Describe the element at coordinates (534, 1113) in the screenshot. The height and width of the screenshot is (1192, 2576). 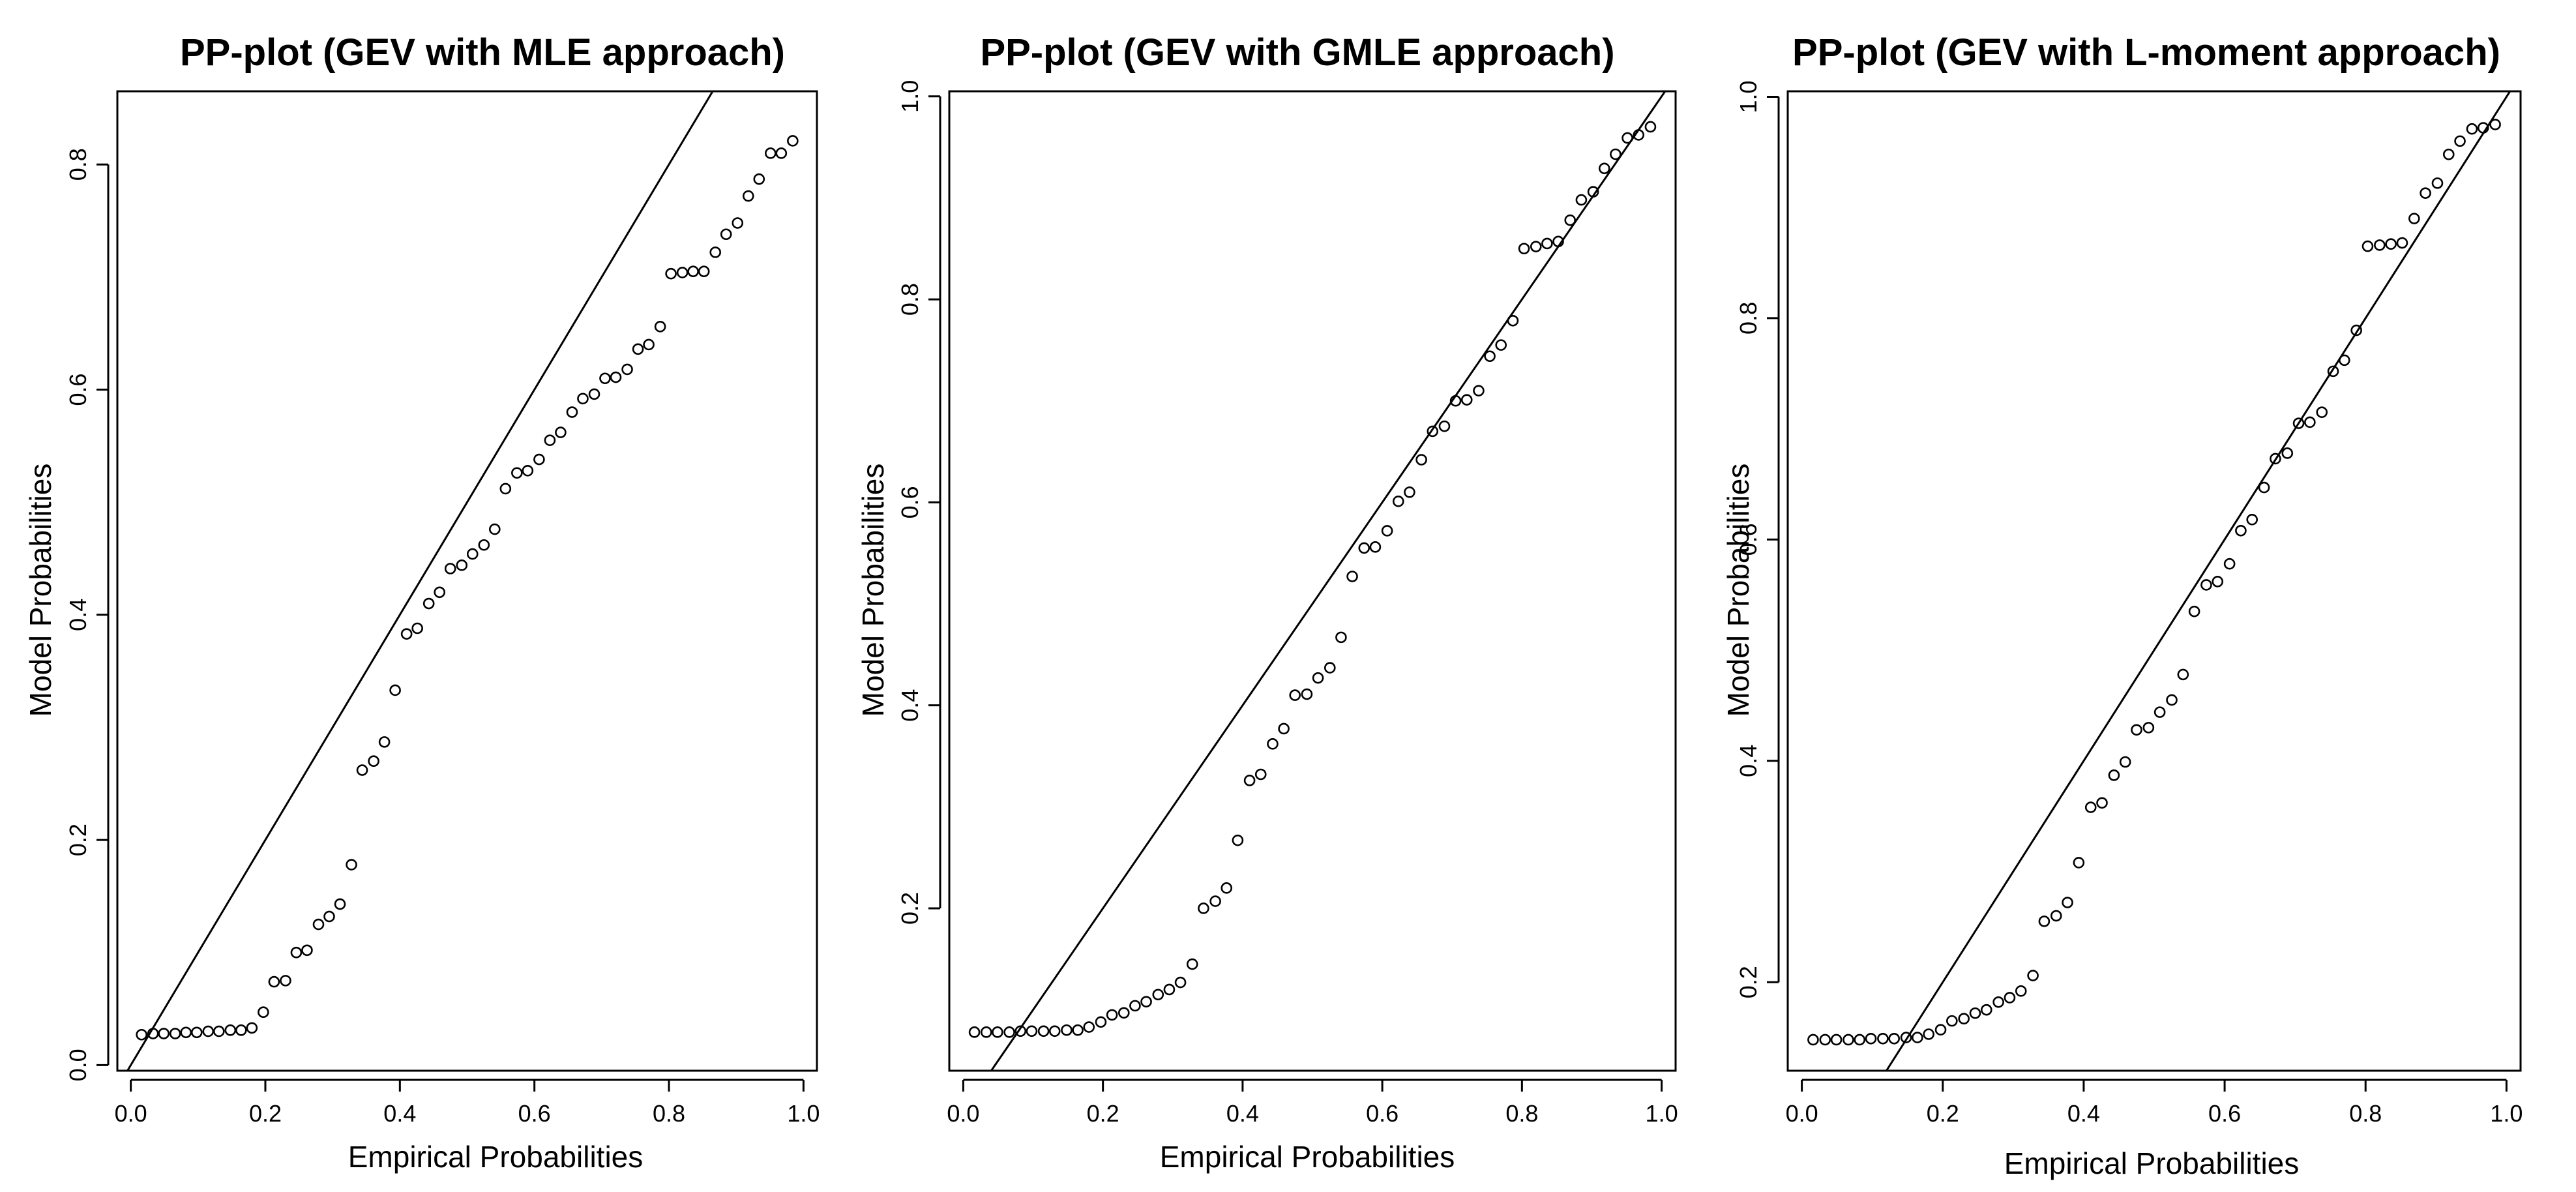
I see `x-tick-label: 0.6` at that location.